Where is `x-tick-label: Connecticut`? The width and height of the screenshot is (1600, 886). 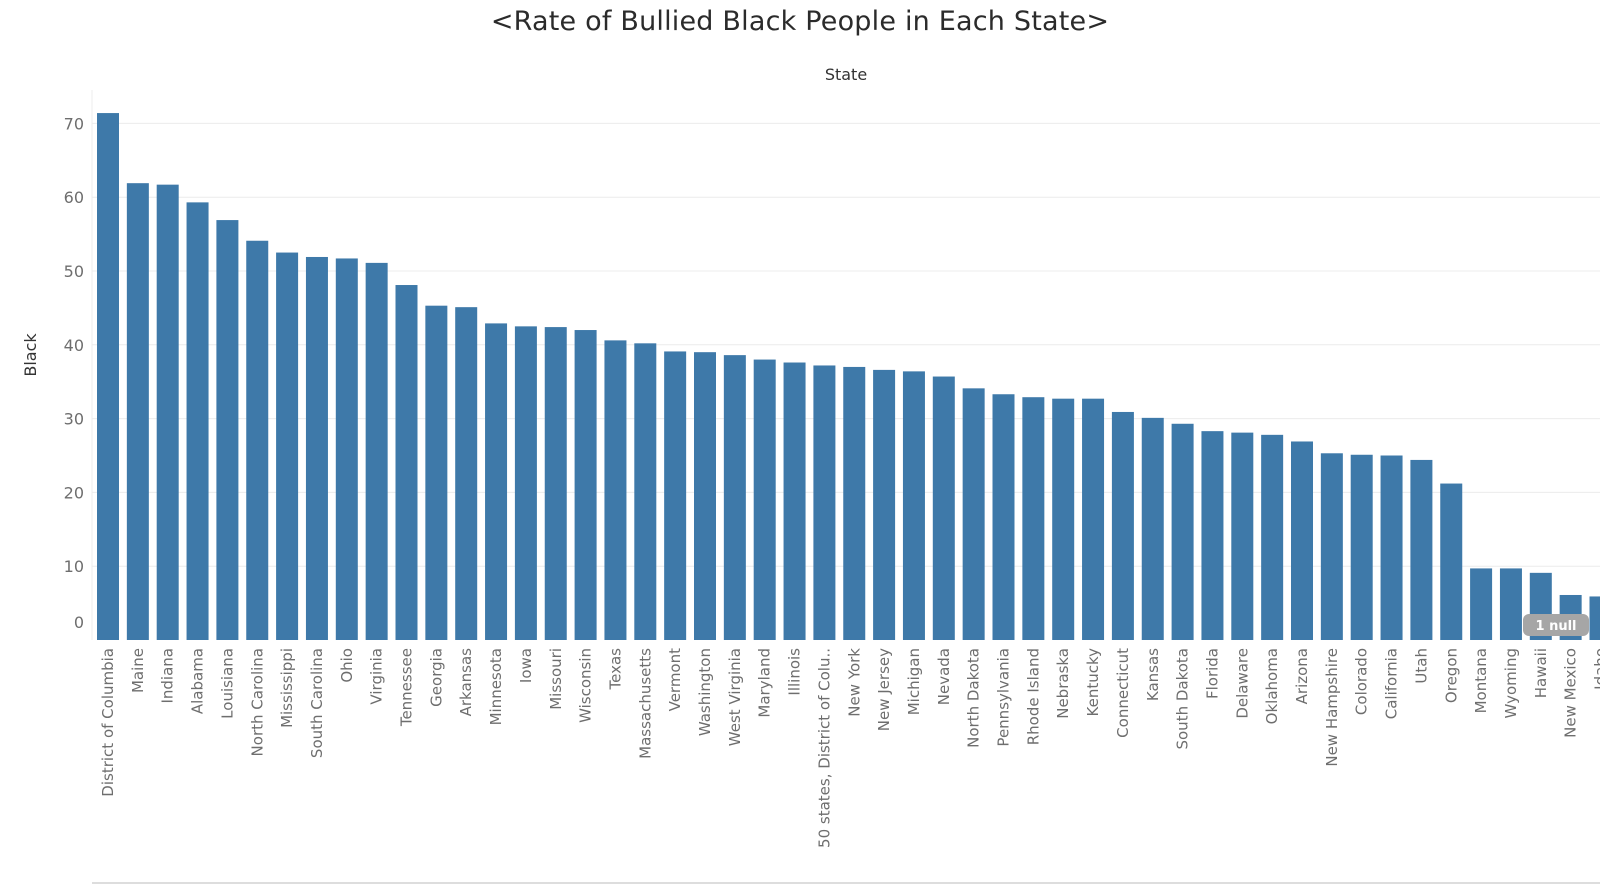
x-tick-label: Connecticut is located at coordinates (1123, 693).